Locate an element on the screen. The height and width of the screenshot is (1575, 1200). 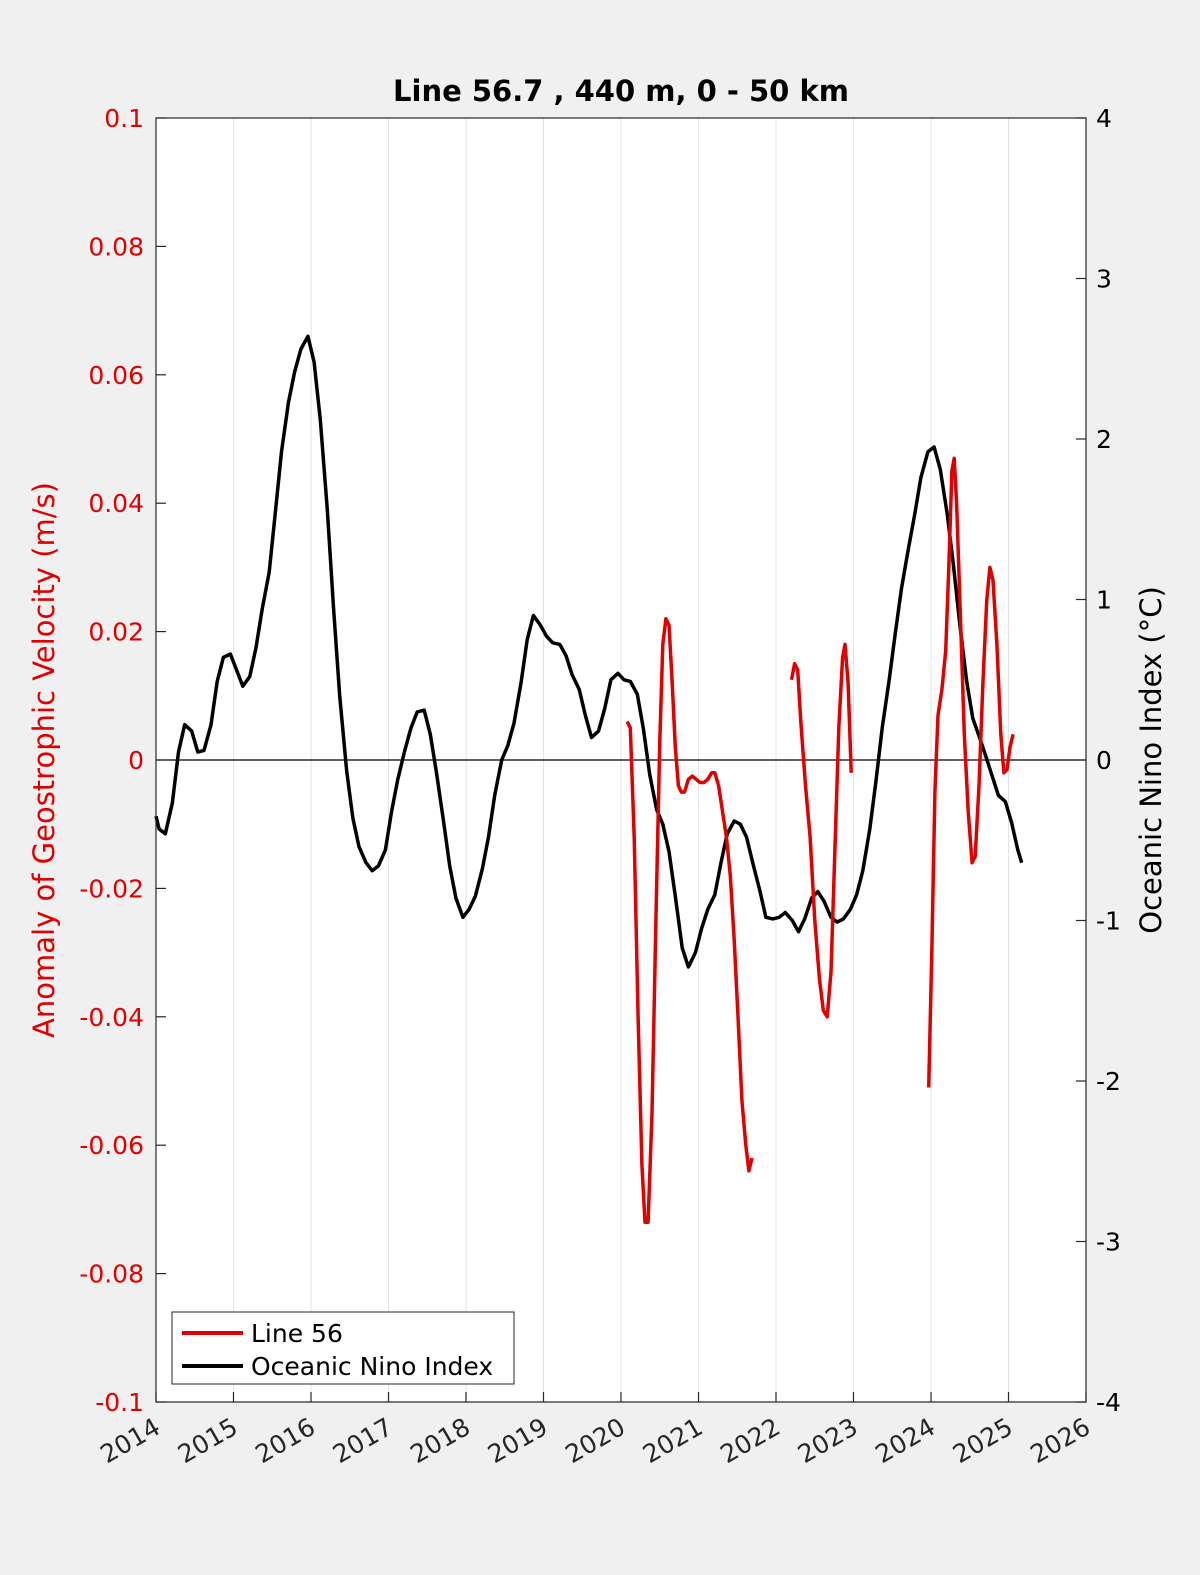
left-axis-label: Anomaly of Geostrophic Velocity (m/s) is located at coordinates (44, 760).